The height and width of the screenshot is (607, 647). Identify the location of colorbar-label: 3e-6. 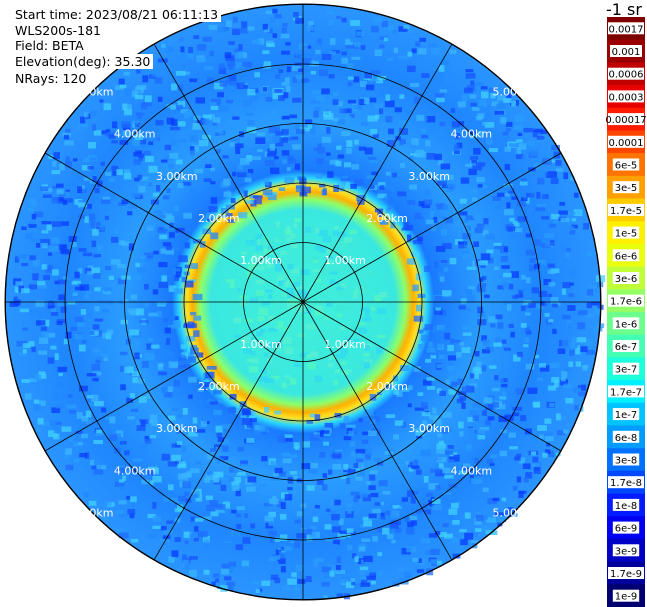
(626, 279).